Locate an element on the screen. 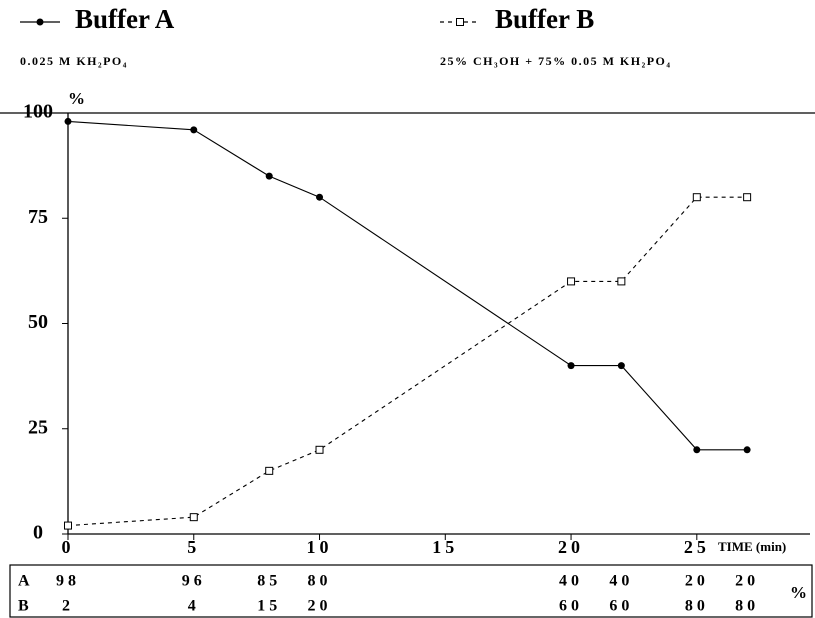 The width and height of the screenshot is (815, 618). y-tick-label: 25 is located at coordinates (38, 427).